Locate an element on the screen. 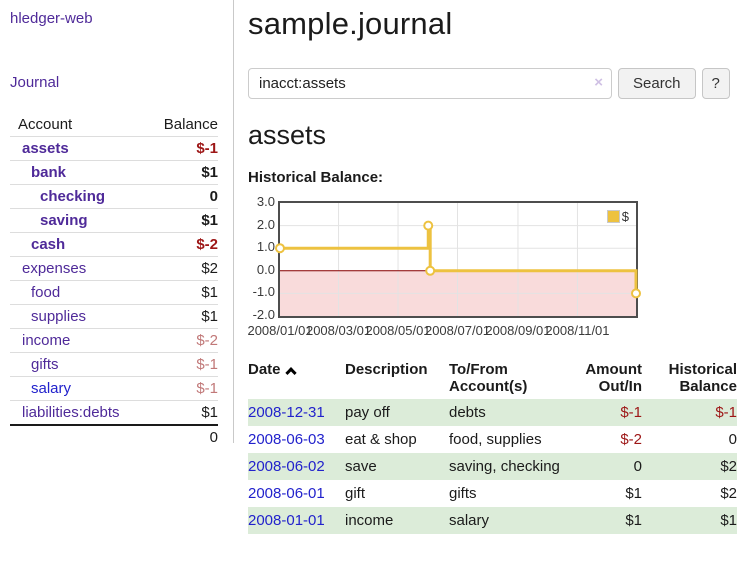  accounts-total-spacer is located at coordinates (80, 436).